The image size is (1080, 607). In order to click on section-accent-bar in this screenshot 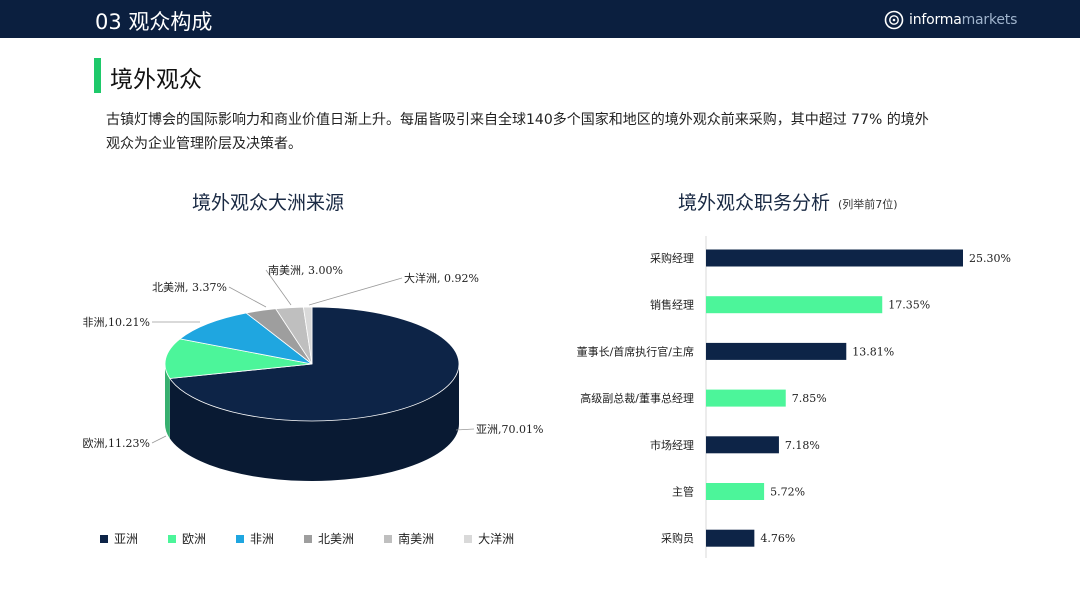, I will do `click(97, 75)`.